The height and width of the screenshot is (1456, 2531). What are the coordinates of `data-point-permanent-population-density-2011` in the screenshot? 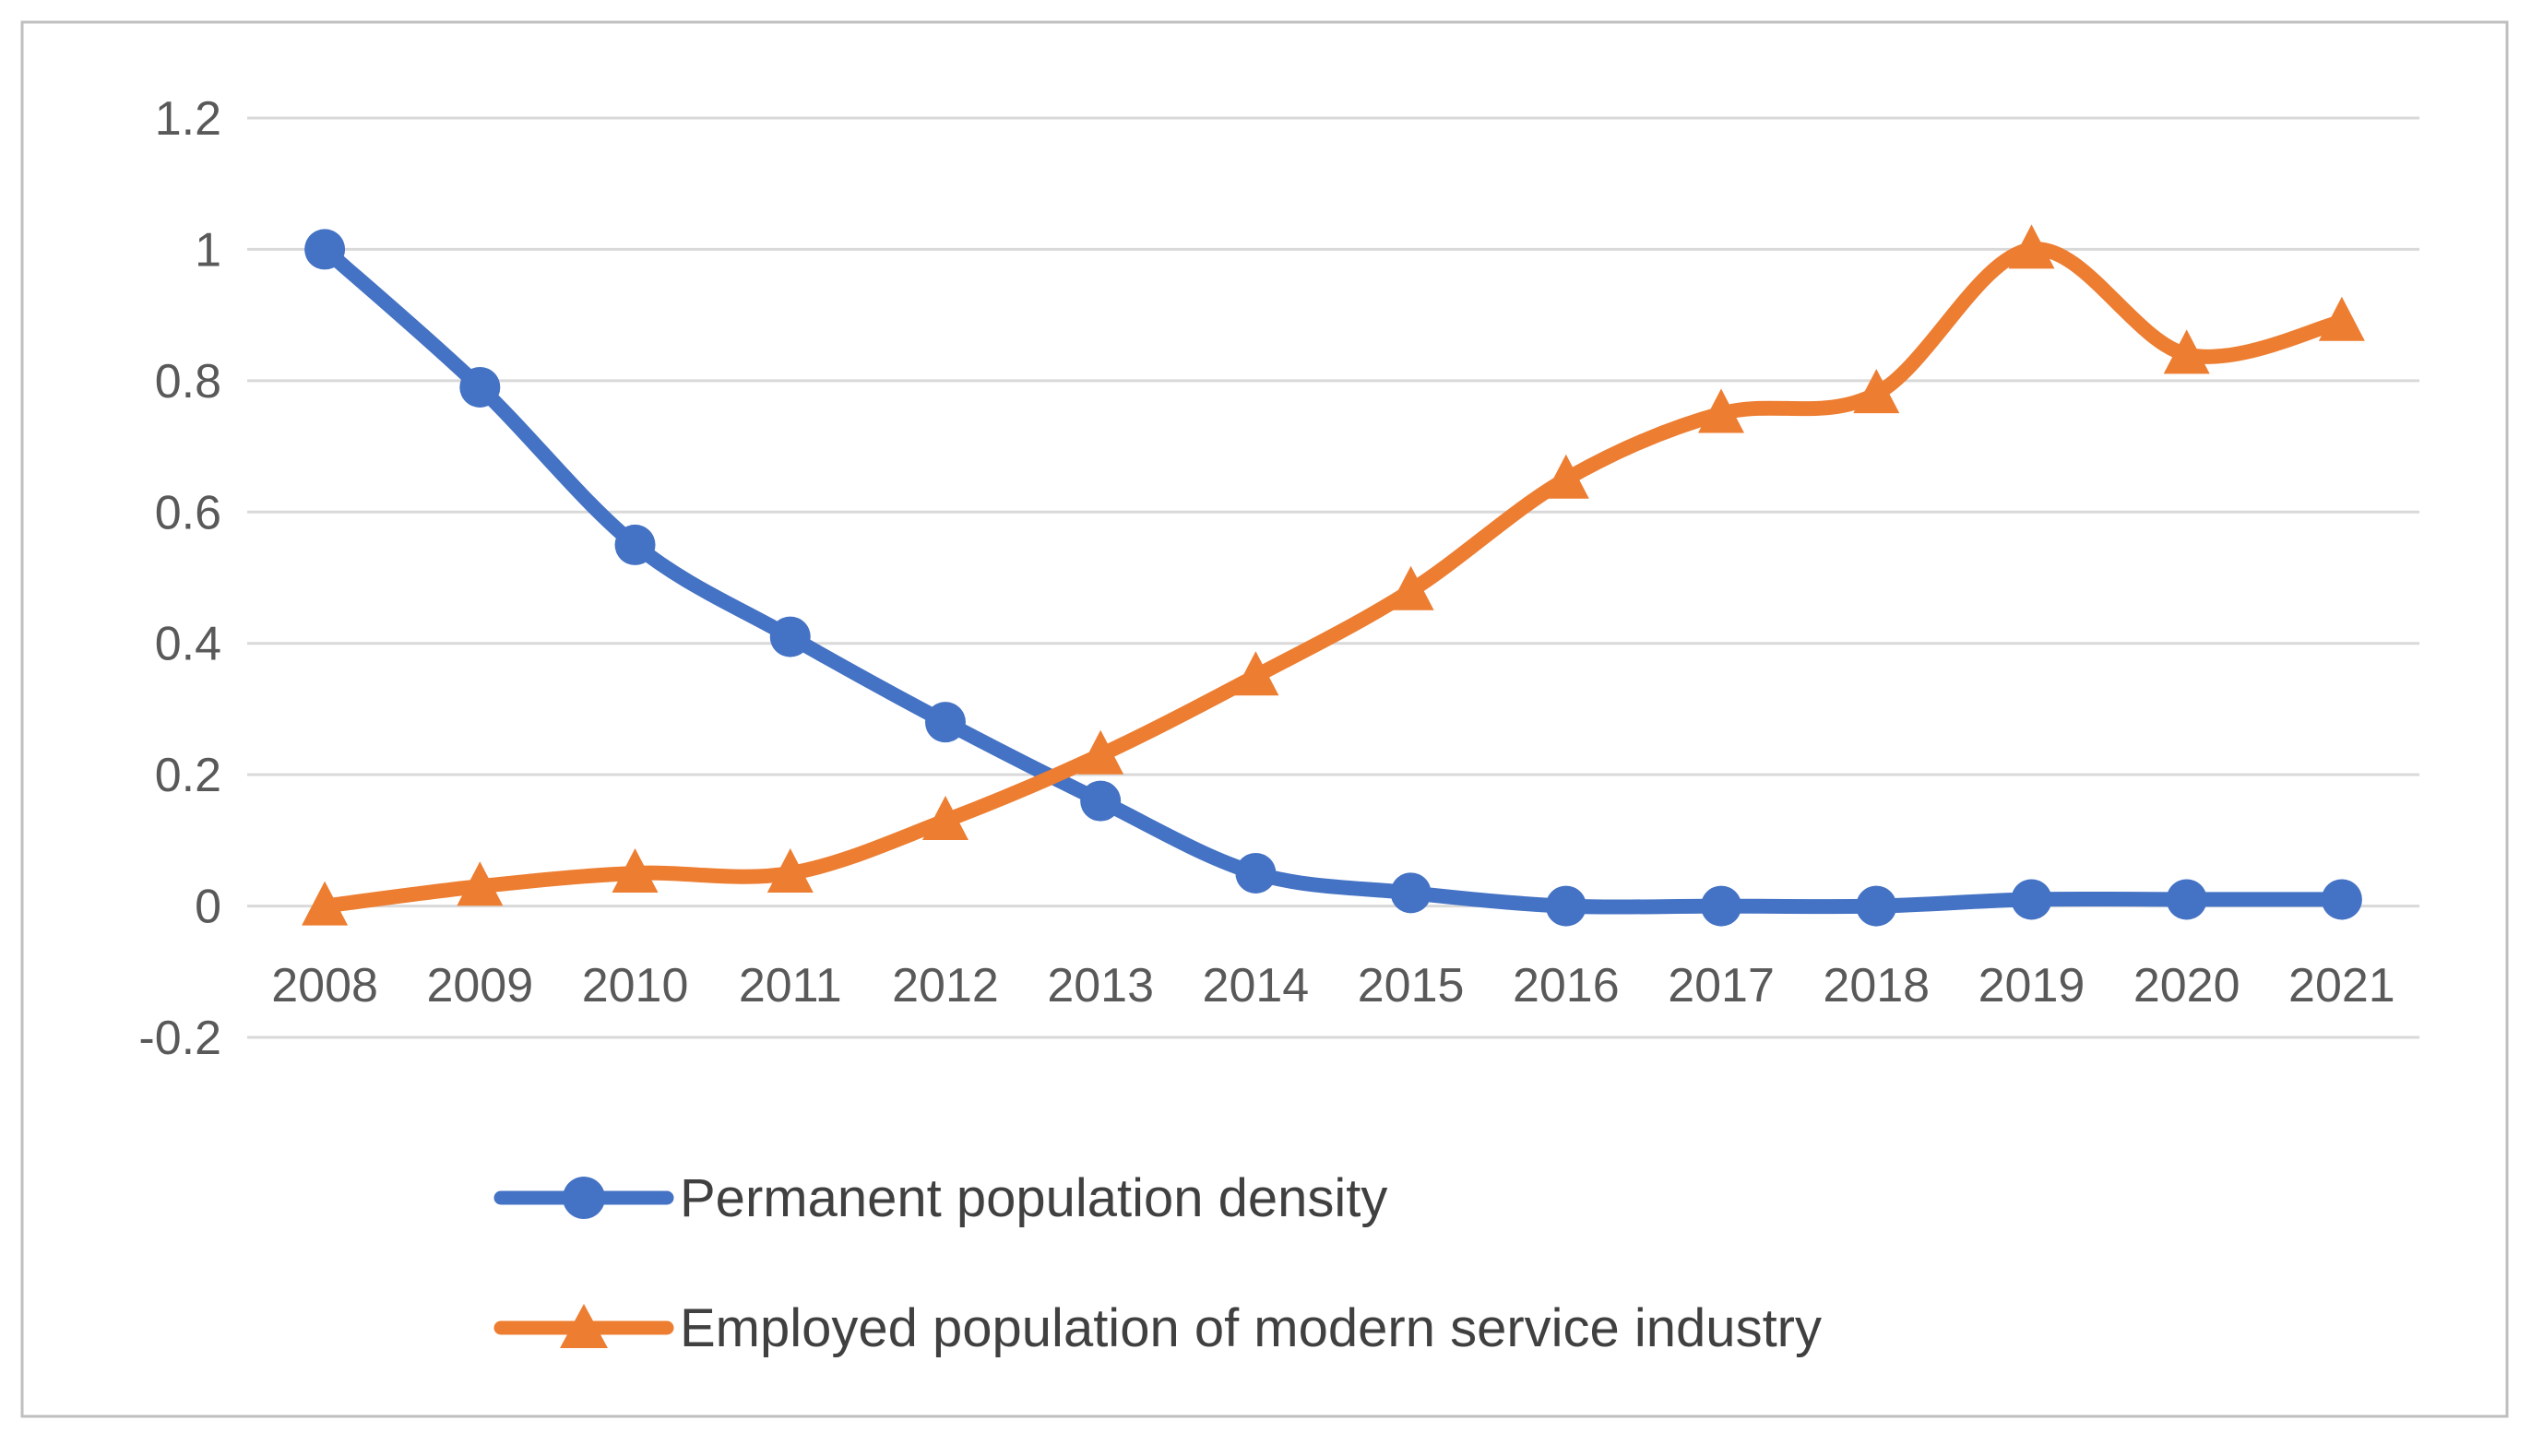 It's located at (790, 636).